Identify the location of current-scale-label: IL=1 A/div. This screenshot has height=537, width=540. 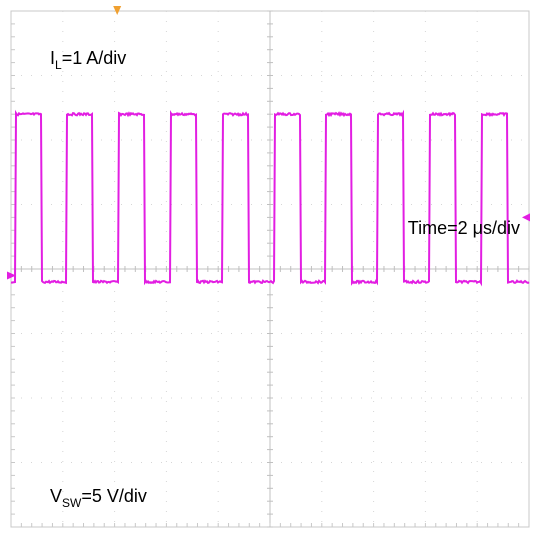
(88, 60).